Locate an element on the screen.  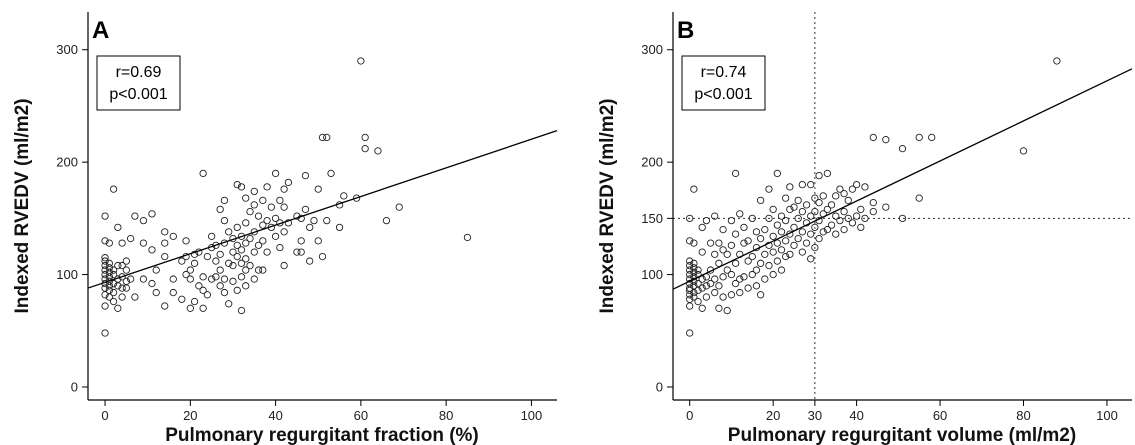
x-axis-title: Pulmonary regurgitant volume (ml/m2) is located at coordinates (902, 435).